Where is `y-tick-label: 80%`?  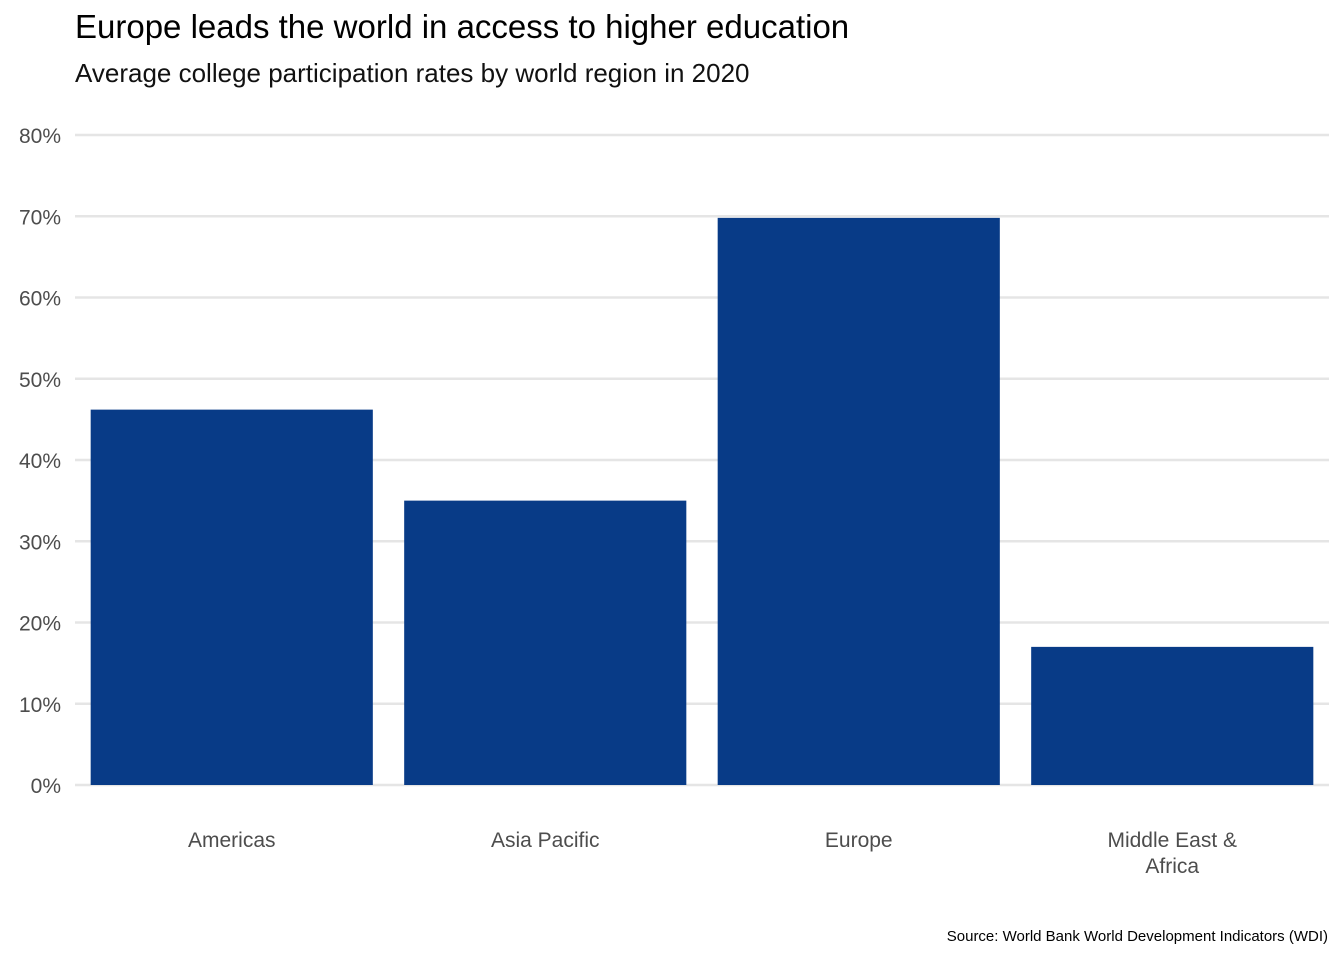
y-tick-label: 80% is located at coordinates (40, 136).